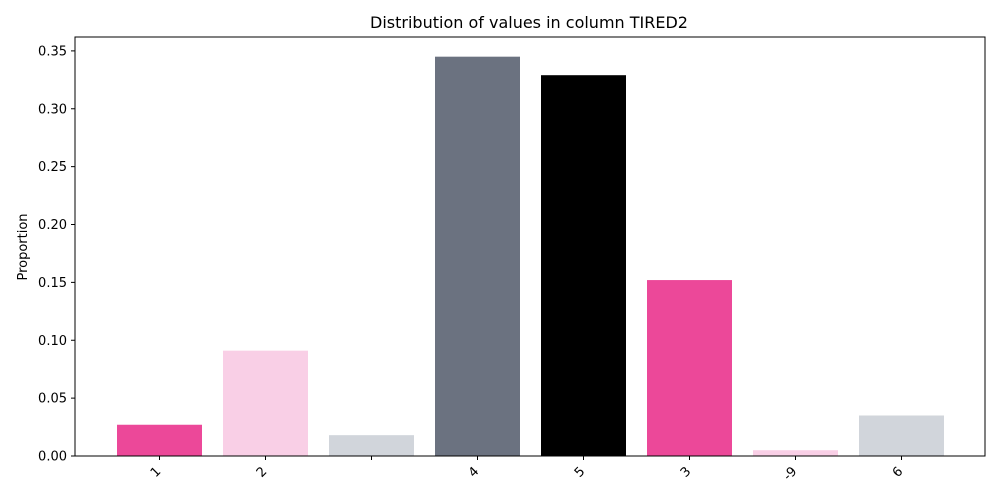  Describe the element at coordinates (898, 472) in the screenshot. I see `x-tick-label: 6` at that location.